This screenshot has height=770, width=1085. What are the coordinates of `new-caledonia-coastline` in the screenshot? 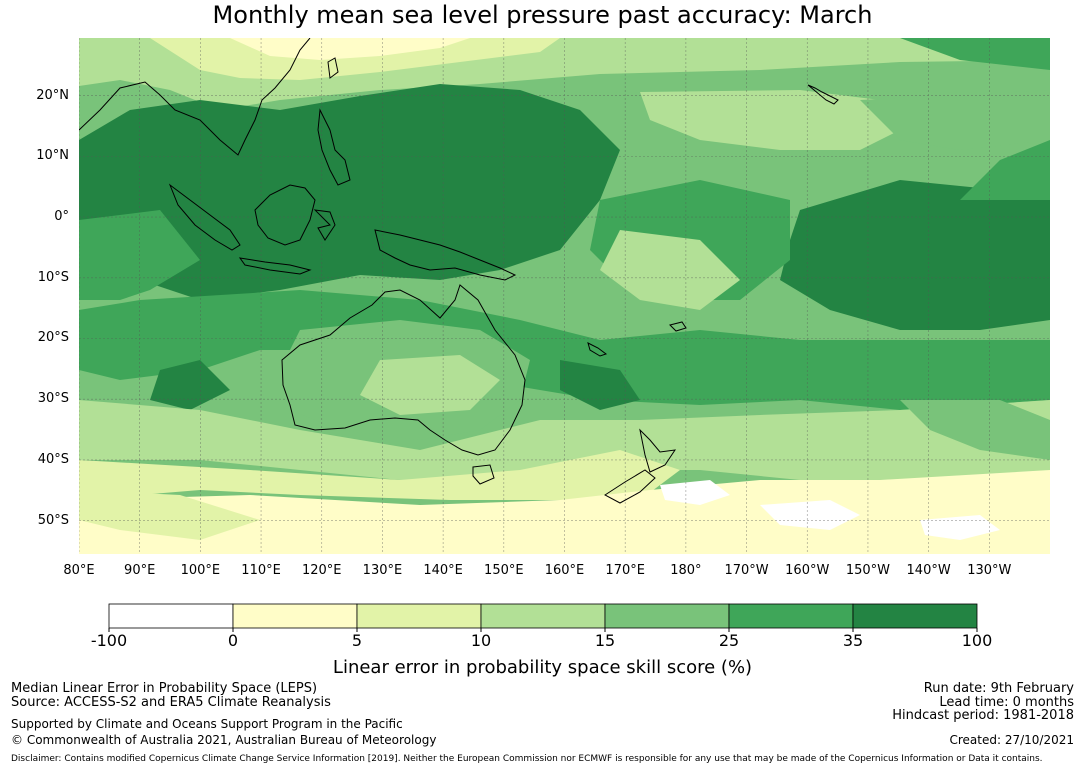 It's located at (597, 349).